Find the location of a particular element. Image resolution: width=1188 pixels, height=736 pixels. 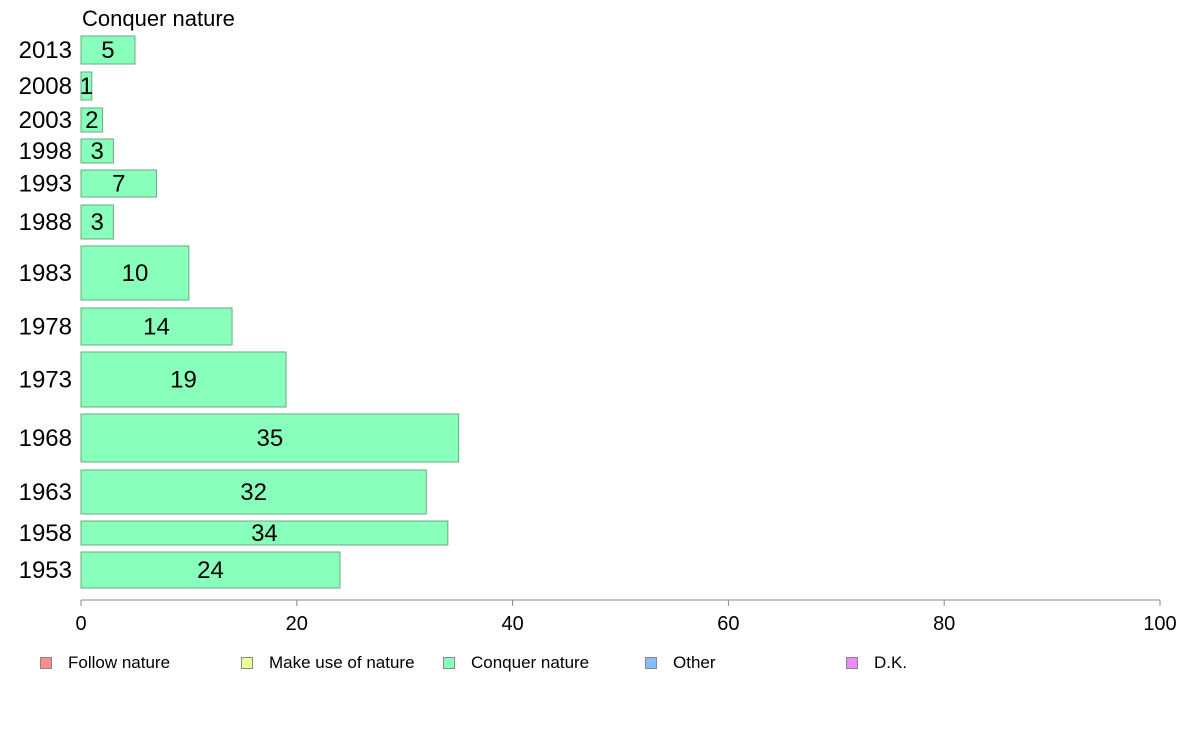

bar-value-label: 14 is located at coordinates (156, 327).